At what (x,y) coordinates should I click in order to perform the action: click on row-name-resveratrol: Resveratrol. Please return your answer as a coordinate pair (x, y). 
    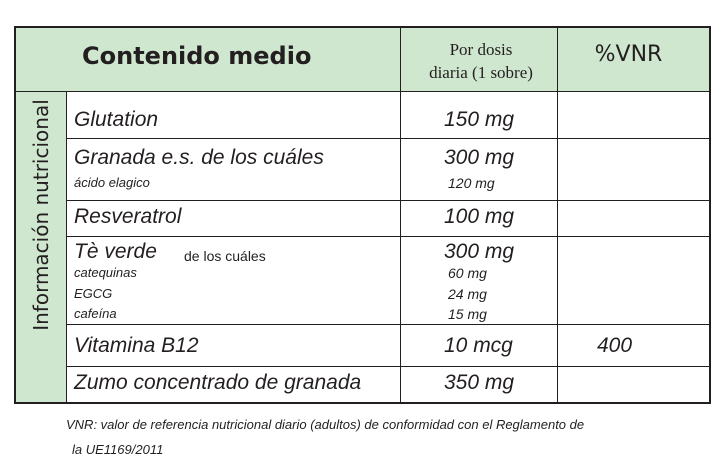
    Looking at the image, I should click on (128, 216).